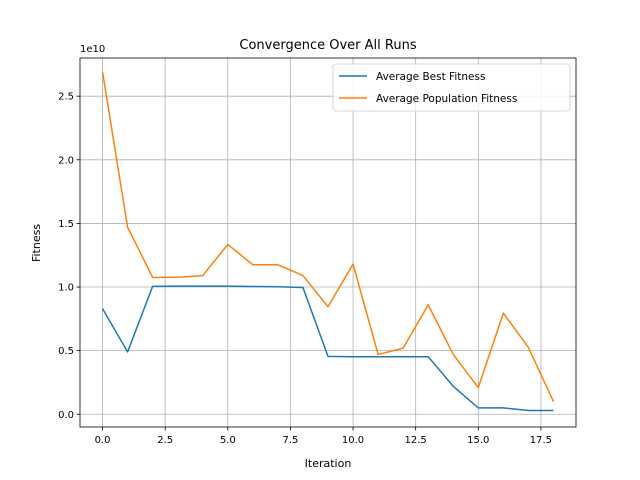 This screenshot has width=640, height=480. I want to click on y-axis-label: Fitness, so click(36, 243).